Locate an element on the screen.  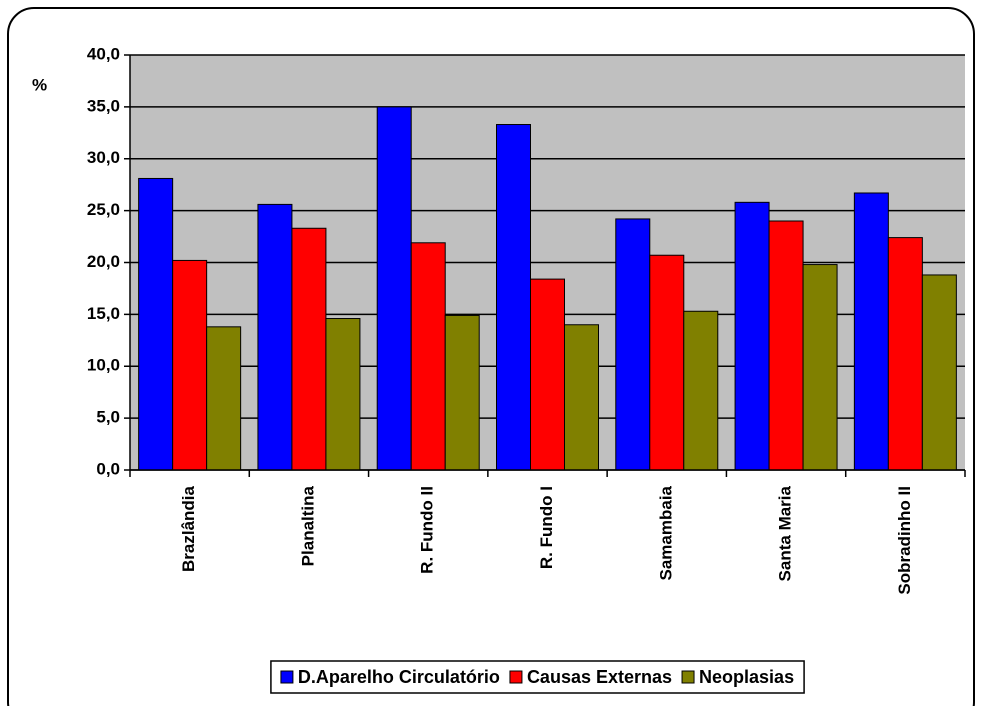
x-tick-label: Santa Maria is located at coordinates (785, 533).